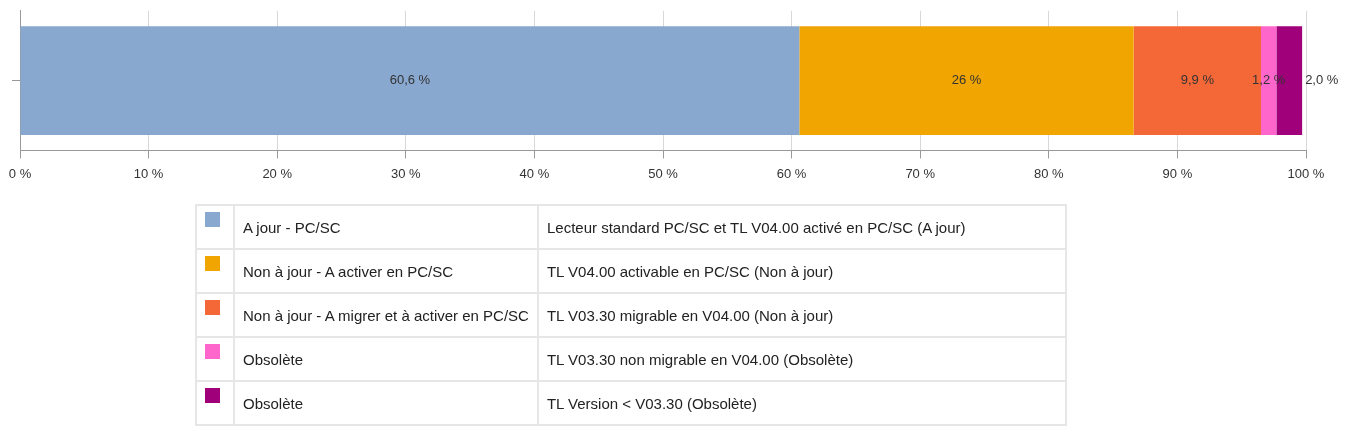 The width and height of the screenshot is (1354, 432). Describe the element at coordinates (386, 315) in the screenshot. I see `legend-label: Non à jour - A migrer et à activer en PC/SC` at that location.